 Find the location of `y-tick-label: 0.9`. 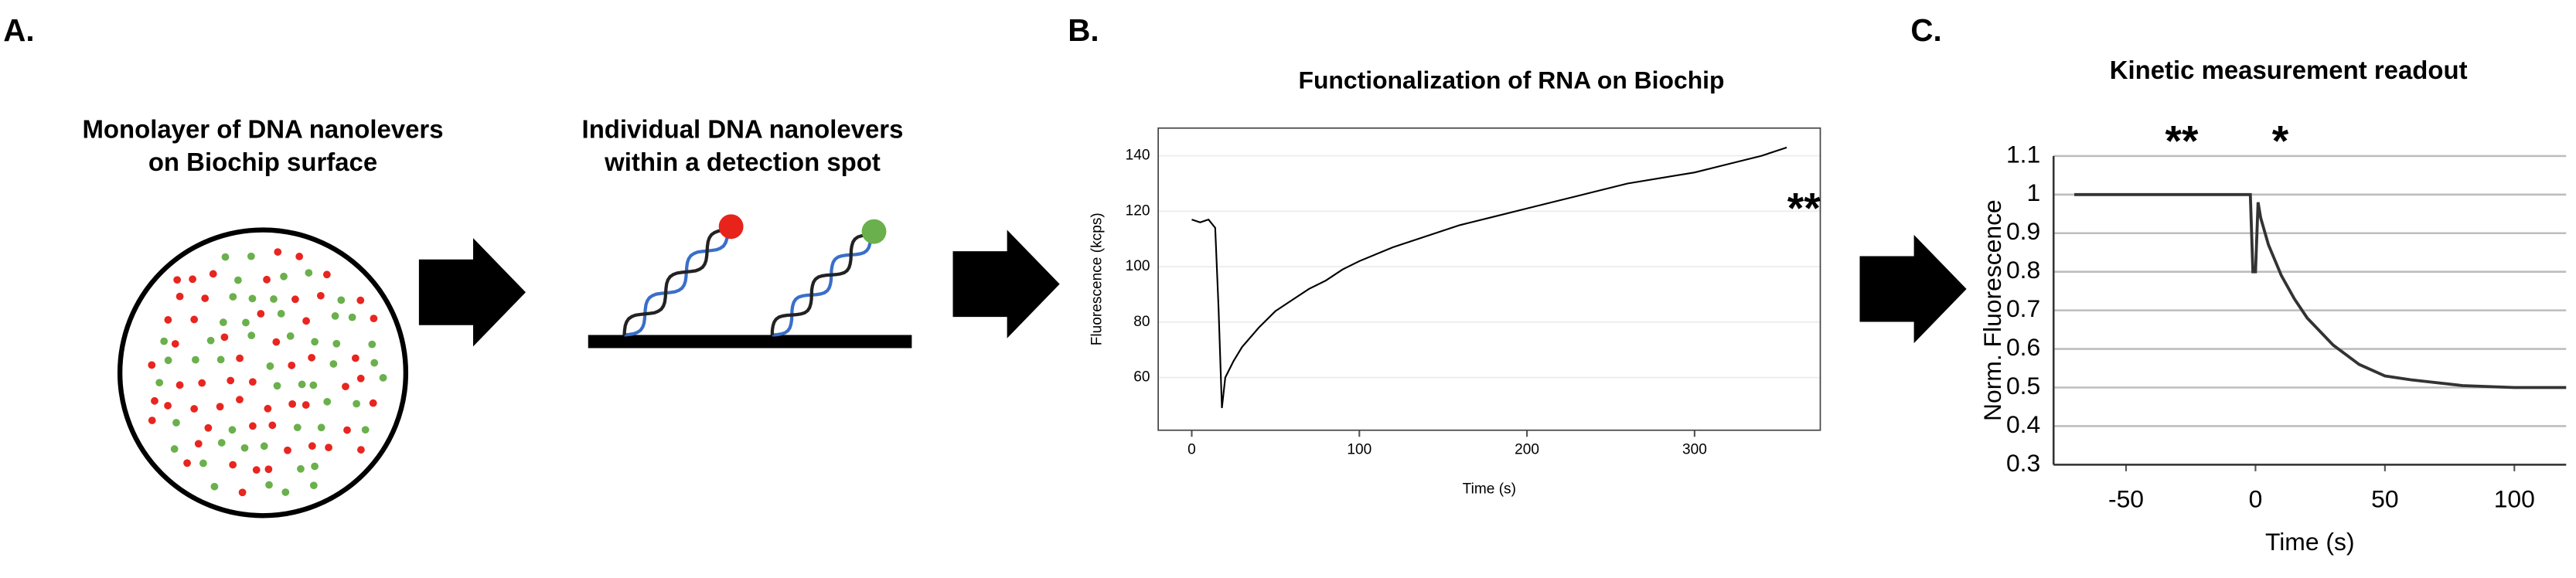

y-tick-label: 0.9 is located at coordinates (2023, 231).